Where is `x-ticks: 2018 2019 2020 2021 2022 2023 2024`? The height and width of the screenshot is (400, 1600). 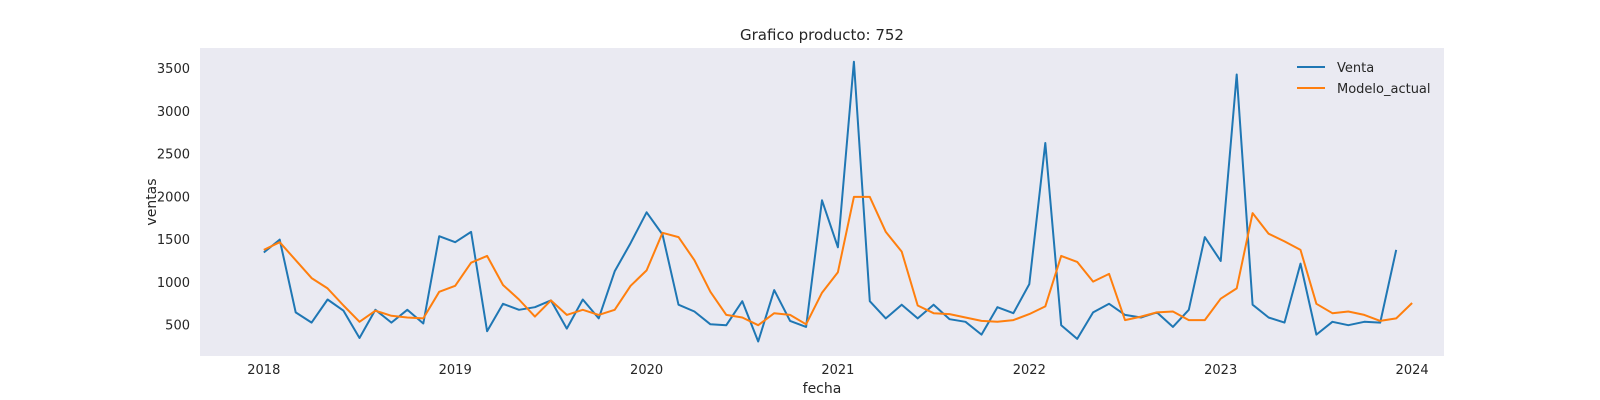 x-ticks: 2018 2019 2020 2021 2022 2023 2024 is located at coordinates (837, 370).